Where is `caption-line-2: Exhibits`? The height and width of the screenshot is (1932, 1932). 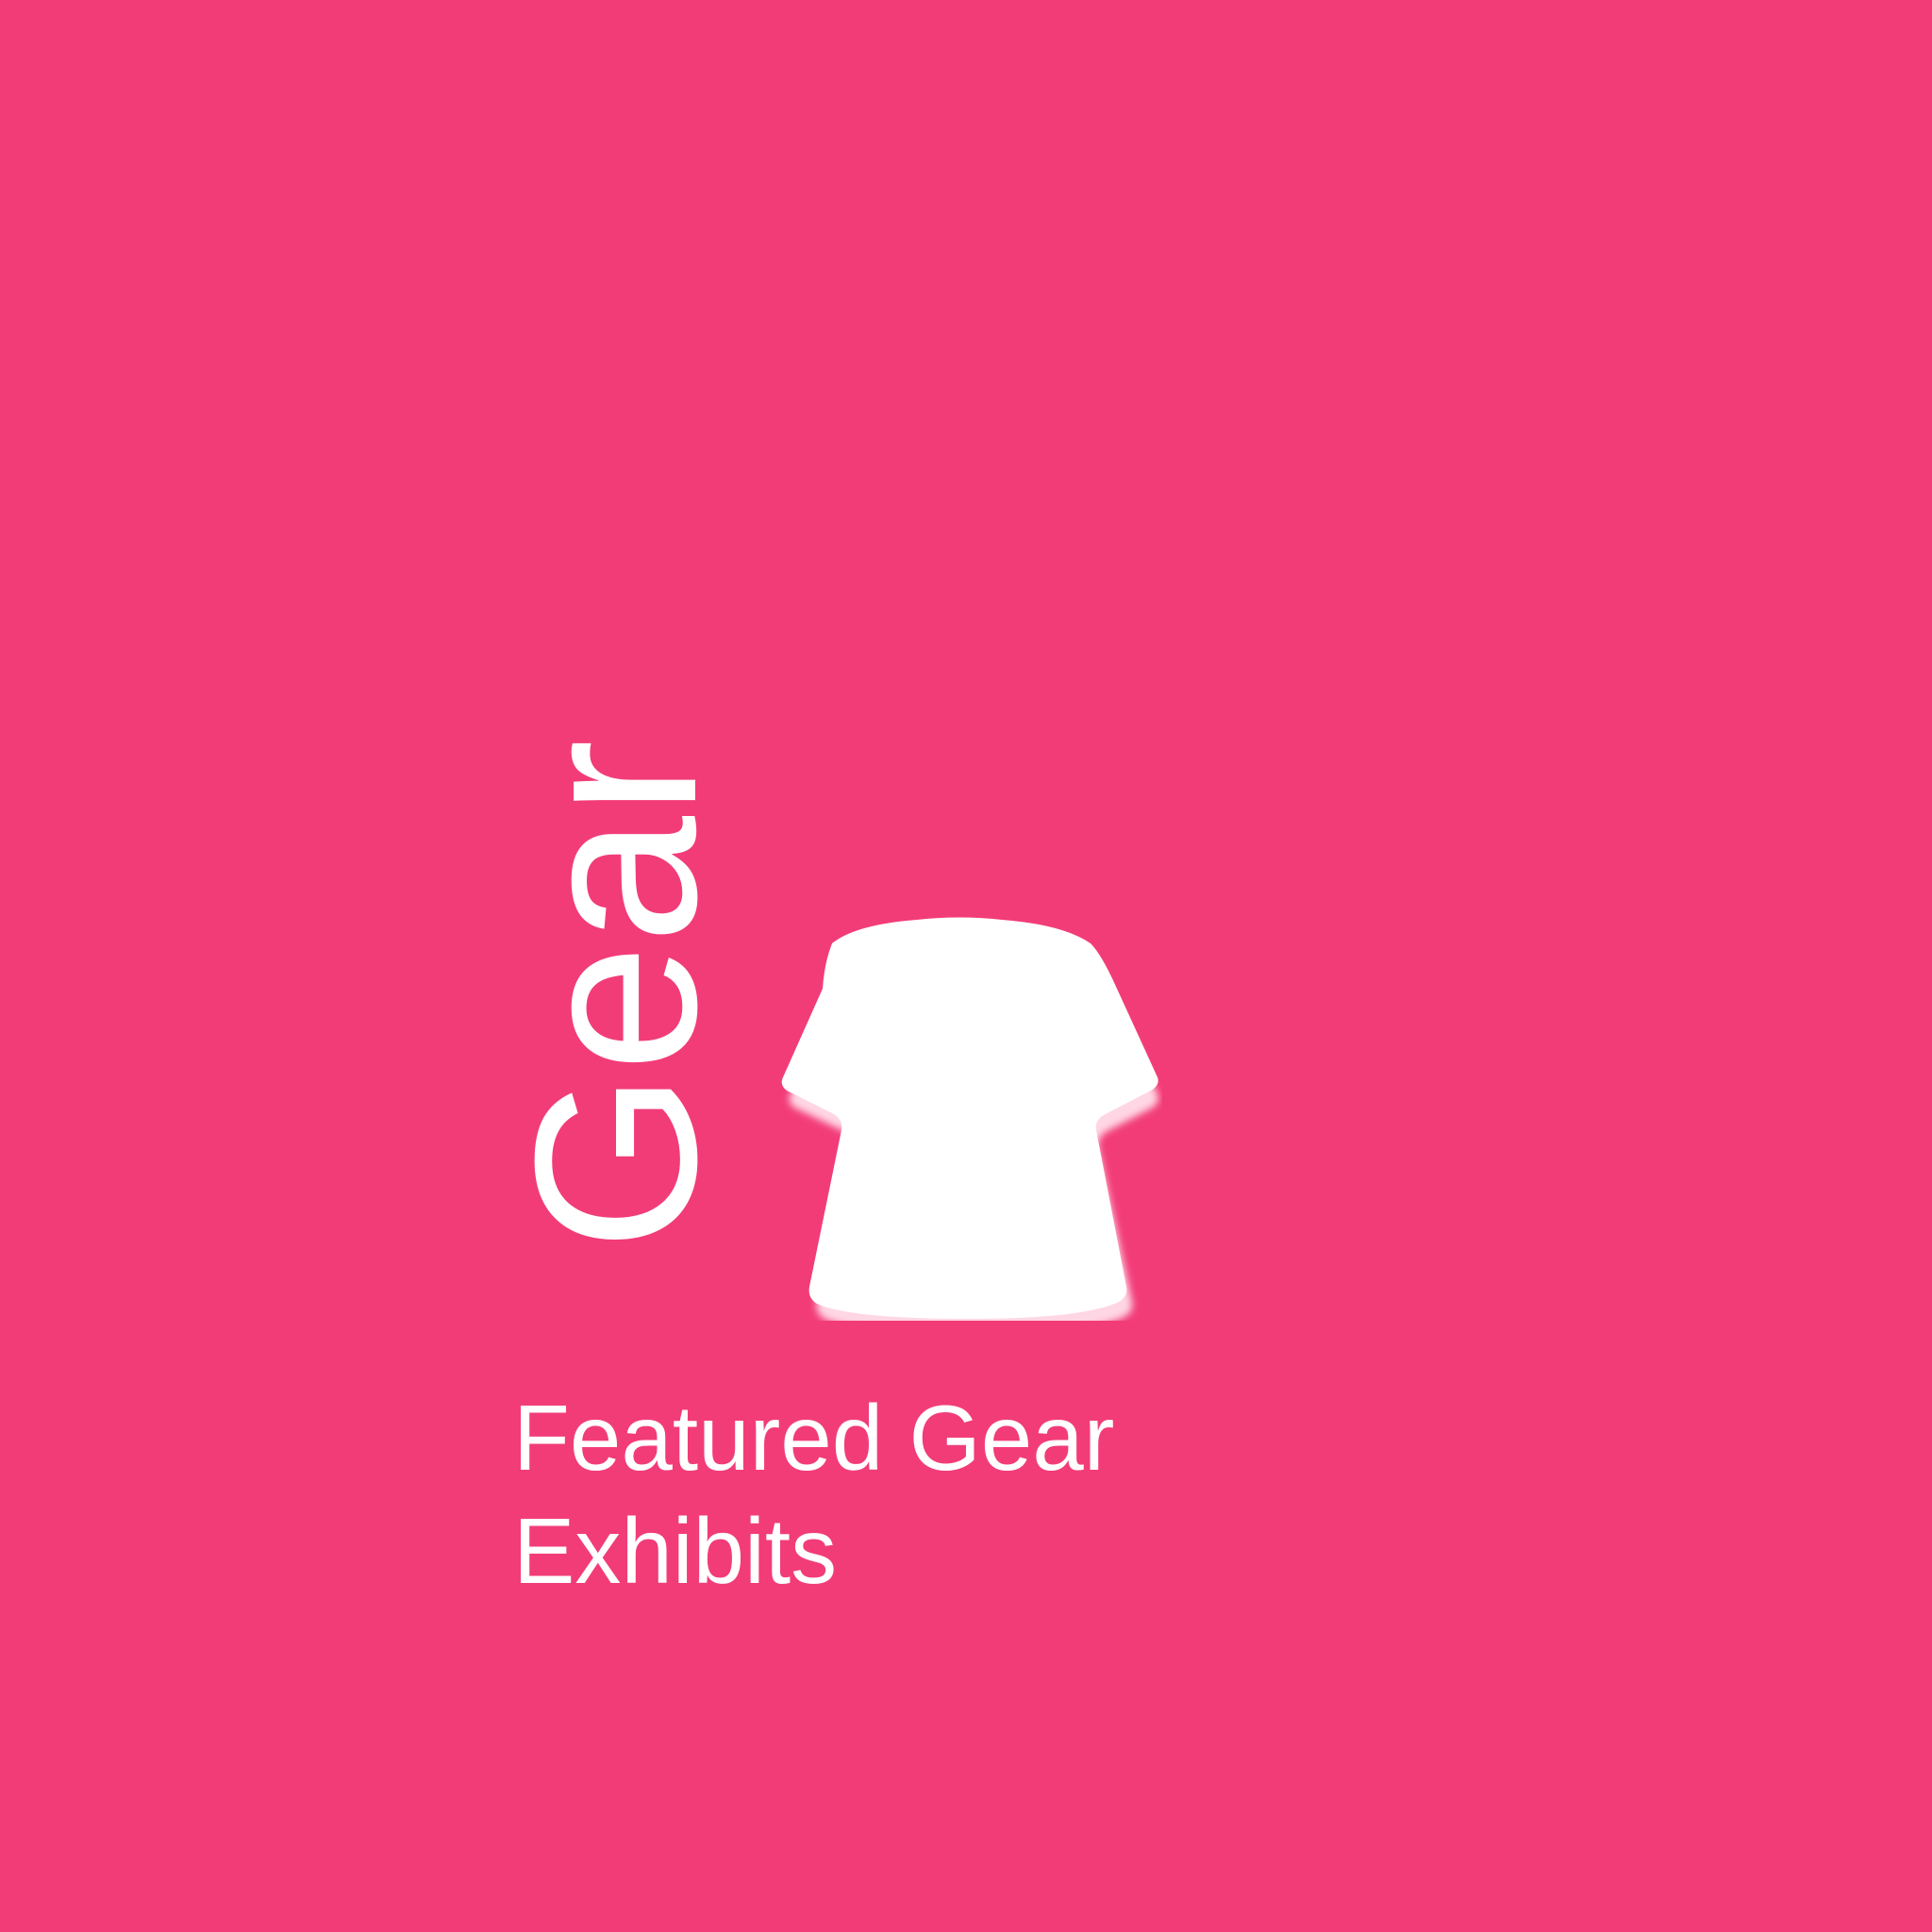
caption-line-2: Exhibits is located at coordinates (675, 1551).